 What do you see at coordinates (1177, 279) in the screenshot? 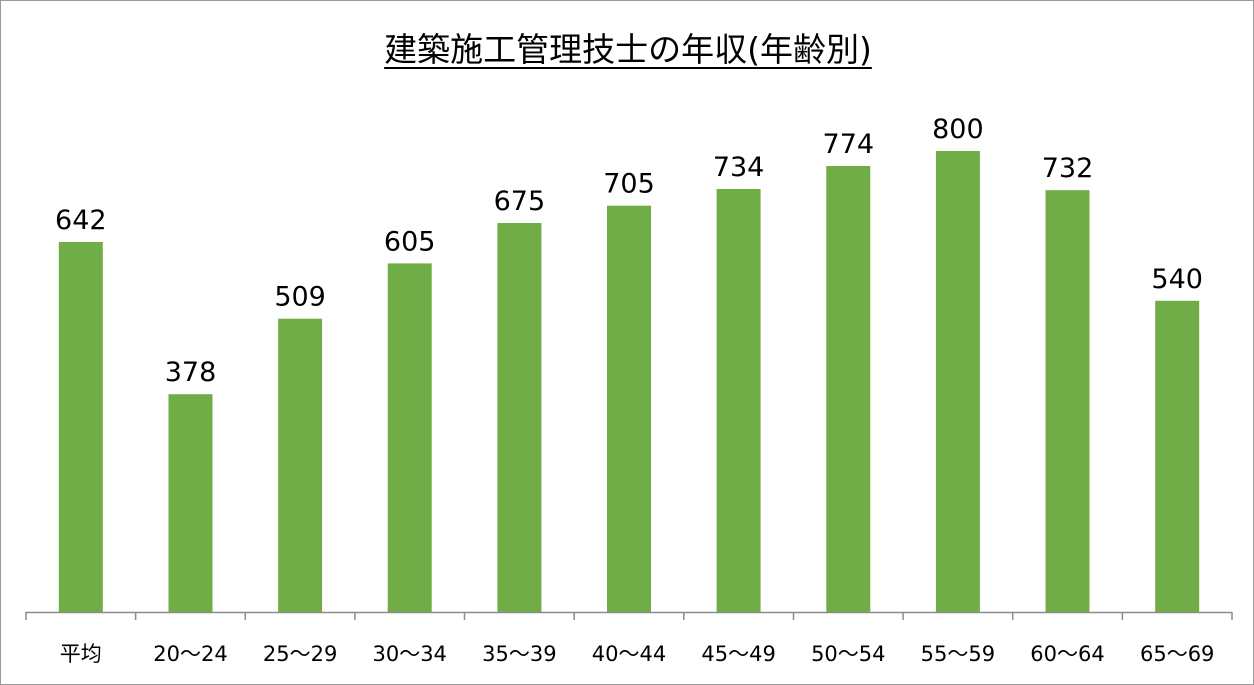
I see `data-label-10: 540` at bounding box center [1177, 279].